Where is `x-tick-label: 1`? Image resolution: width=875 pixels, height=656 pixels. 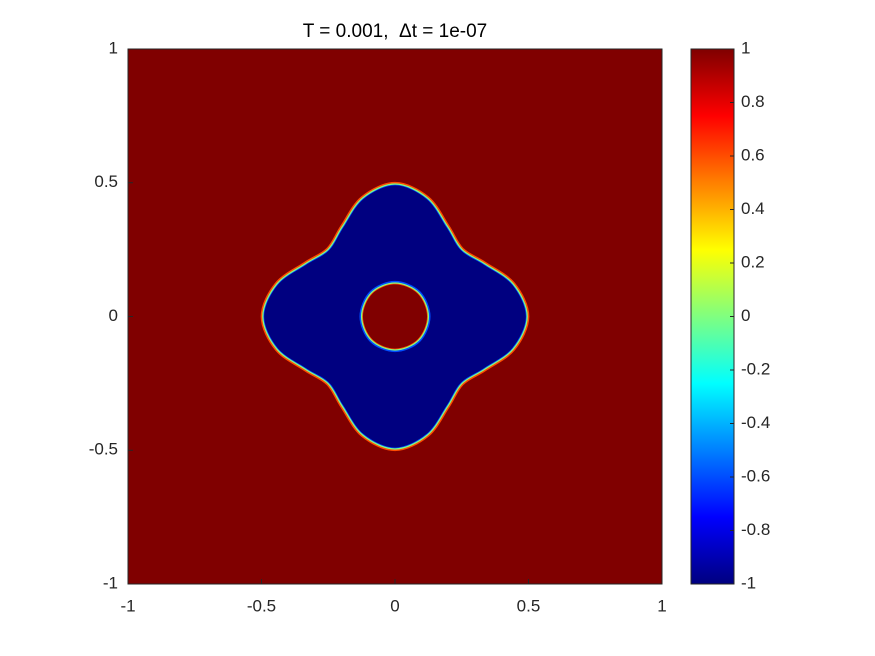 x-tick-label: 1 is located at coordinates (661, 605).